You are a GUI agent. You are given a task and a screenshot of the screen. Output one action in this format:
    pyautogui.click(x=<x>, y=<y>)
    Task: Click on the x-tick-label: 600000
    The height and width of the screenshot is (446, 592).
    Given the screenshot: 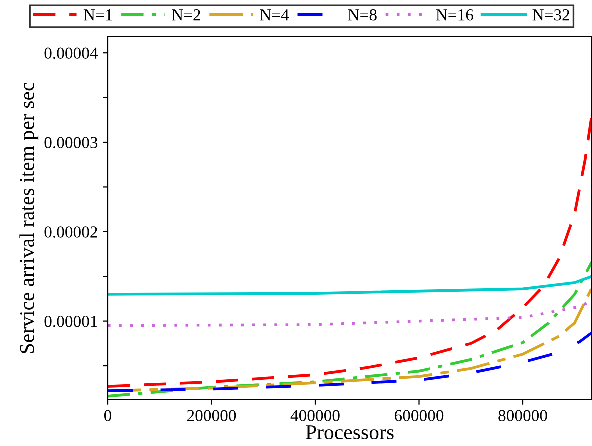 What is the action you would take?
    pyautogui.click(x=419, y=416)
    